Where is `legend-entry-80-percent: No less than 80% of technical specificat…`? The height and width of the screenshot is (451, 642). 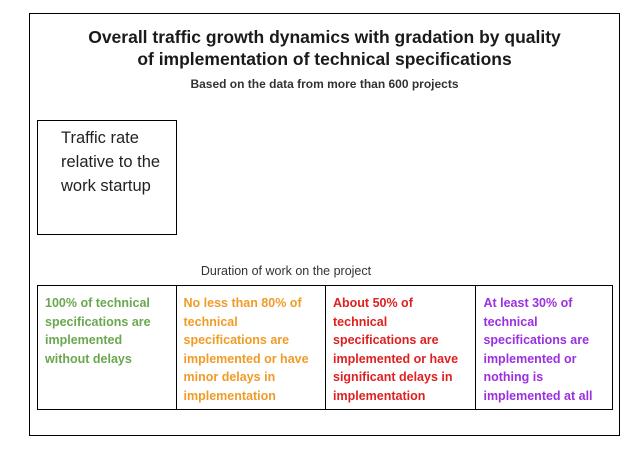
legend-entry-80-percent: No less than 80% of technical specificat… is located at coordinates (250, 347).